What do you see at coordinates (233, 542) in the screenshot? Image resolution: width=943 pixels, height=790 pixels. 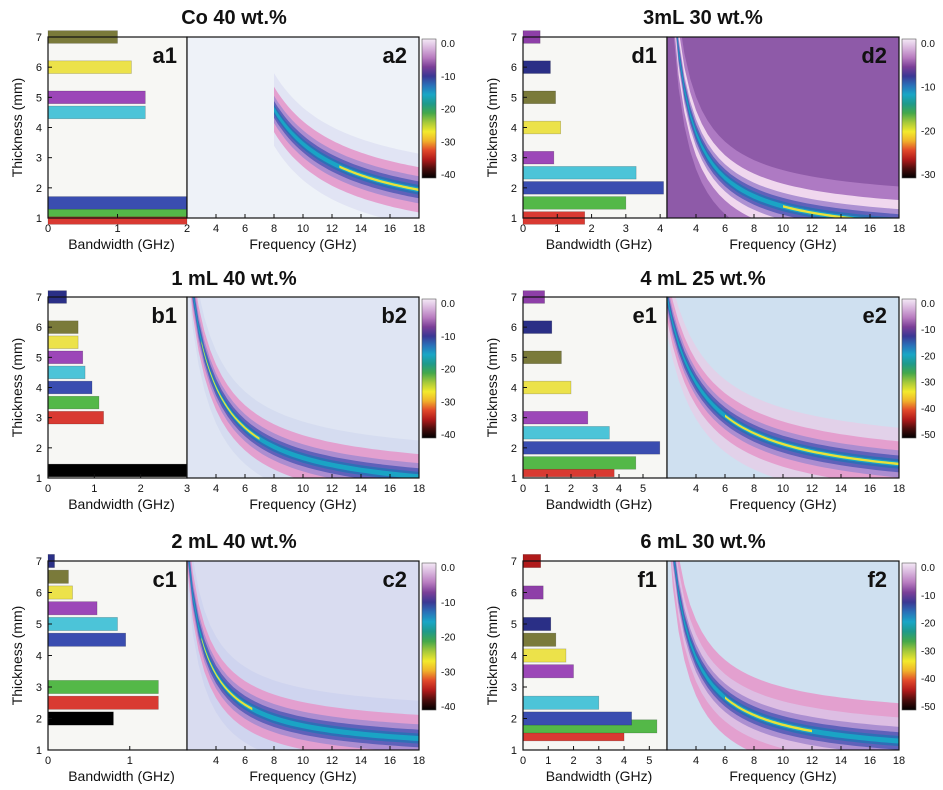 I see `panel-title: 2 mL 40 wt.%` at bounding box center [233, 542].